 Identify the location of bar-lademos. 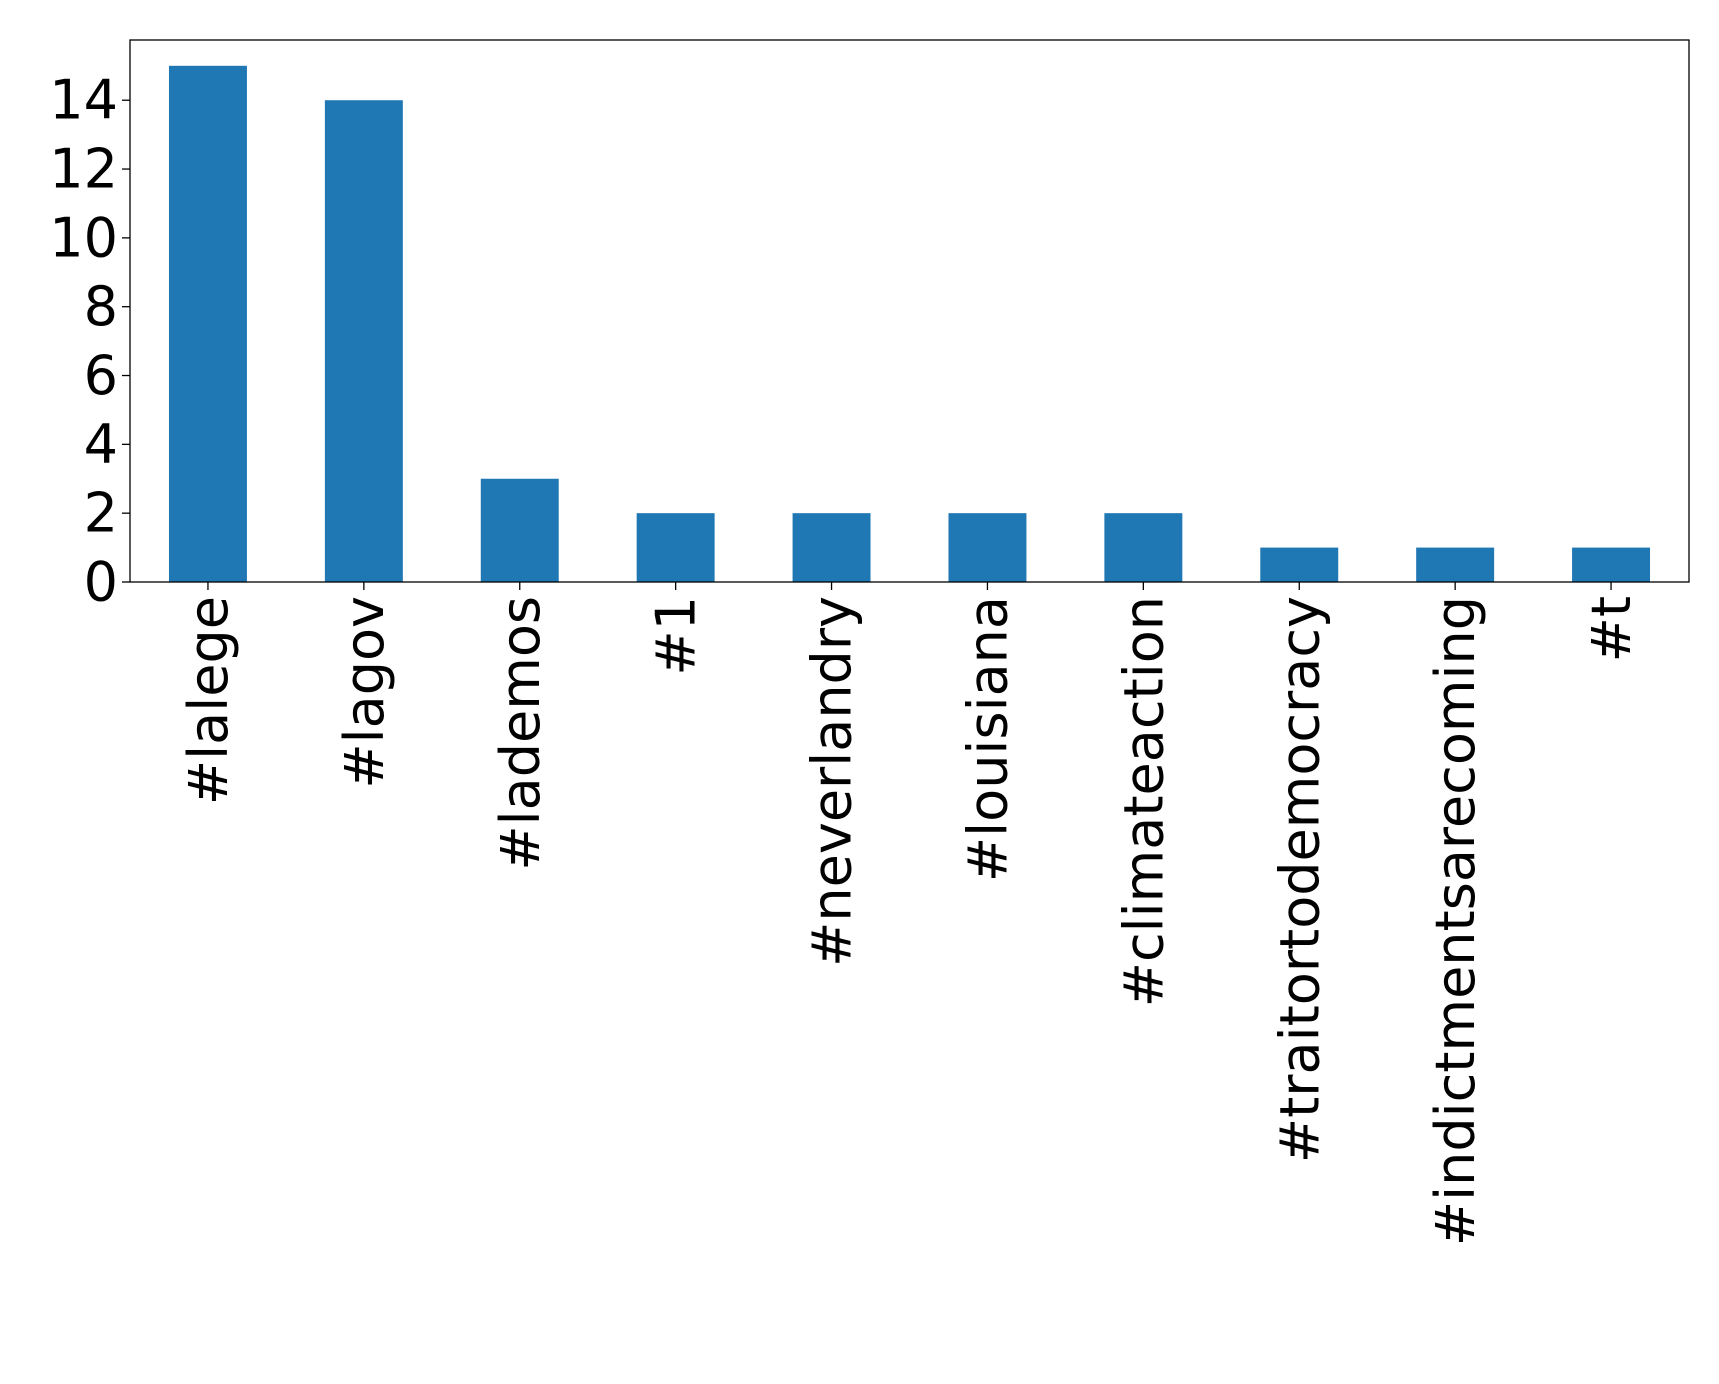
(519, 530).